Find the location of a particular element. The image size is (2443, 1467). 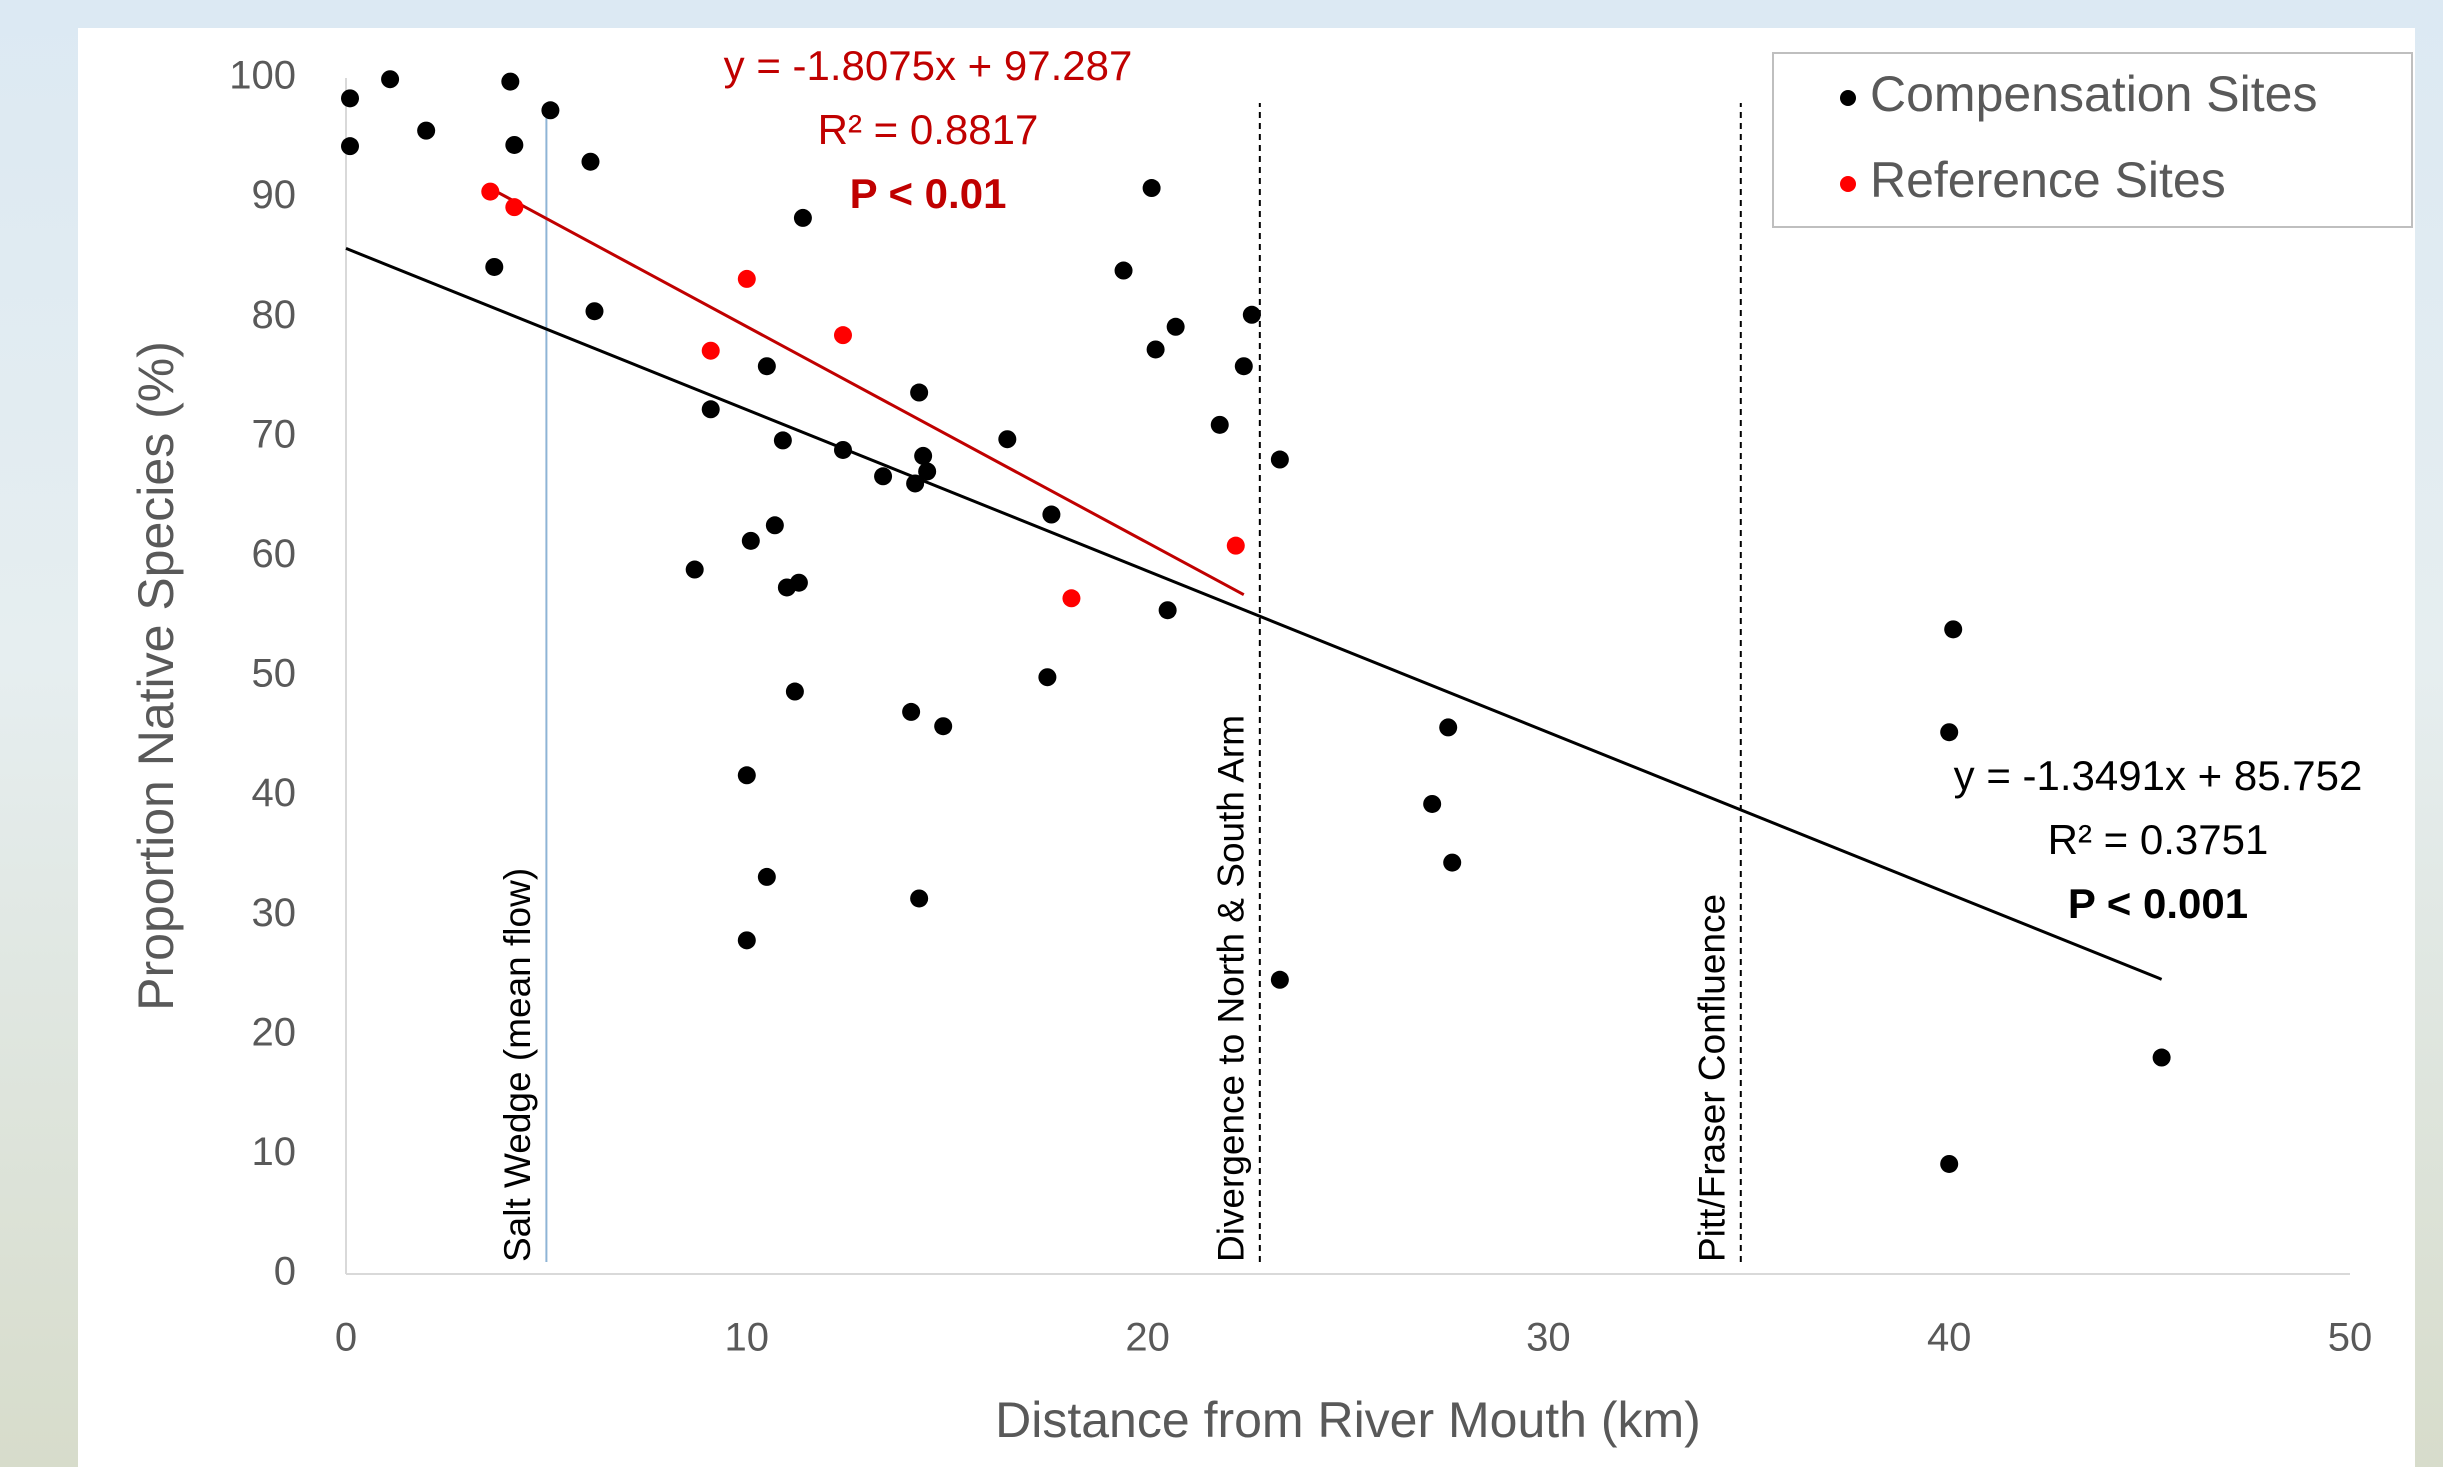

trendline-equation: y = -1.8075x + 97.287 is located at coordinates (928, 65).